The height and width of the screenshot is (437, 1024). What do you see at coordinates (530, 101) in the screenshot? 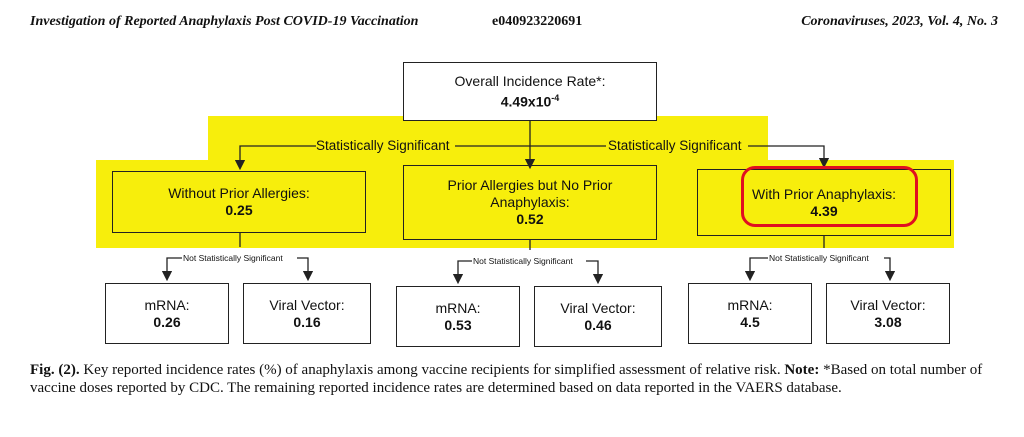
I see `root-value: 4.49x10⁻⁴` at bounding box center [530, 101].